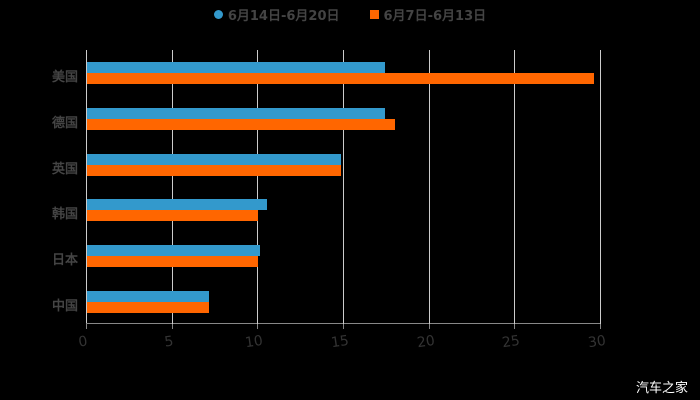  I want to click on x-tick-label: 15, so click(340, 342).